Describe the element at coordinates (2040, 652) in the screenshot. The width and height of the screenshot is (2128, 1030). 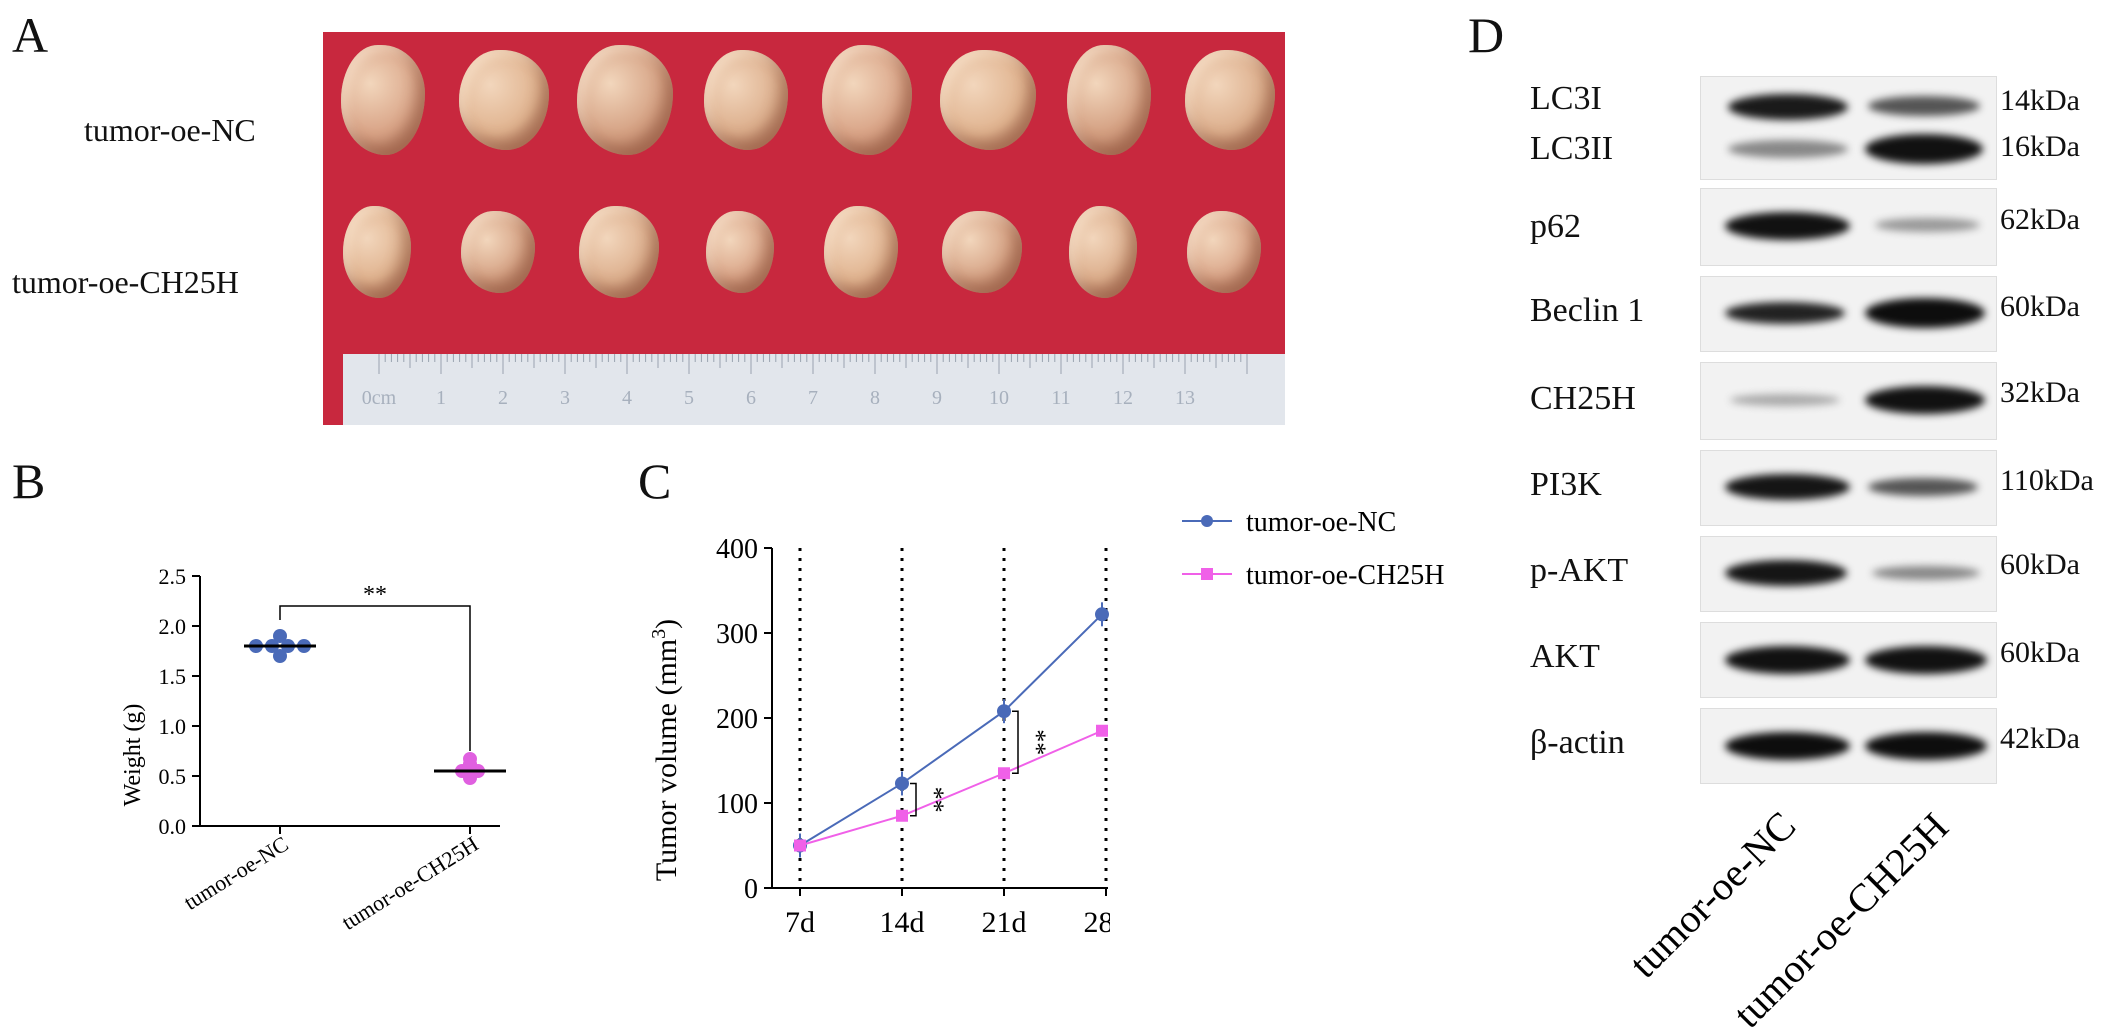
I see `kda-akt: 60kDa` at that location.